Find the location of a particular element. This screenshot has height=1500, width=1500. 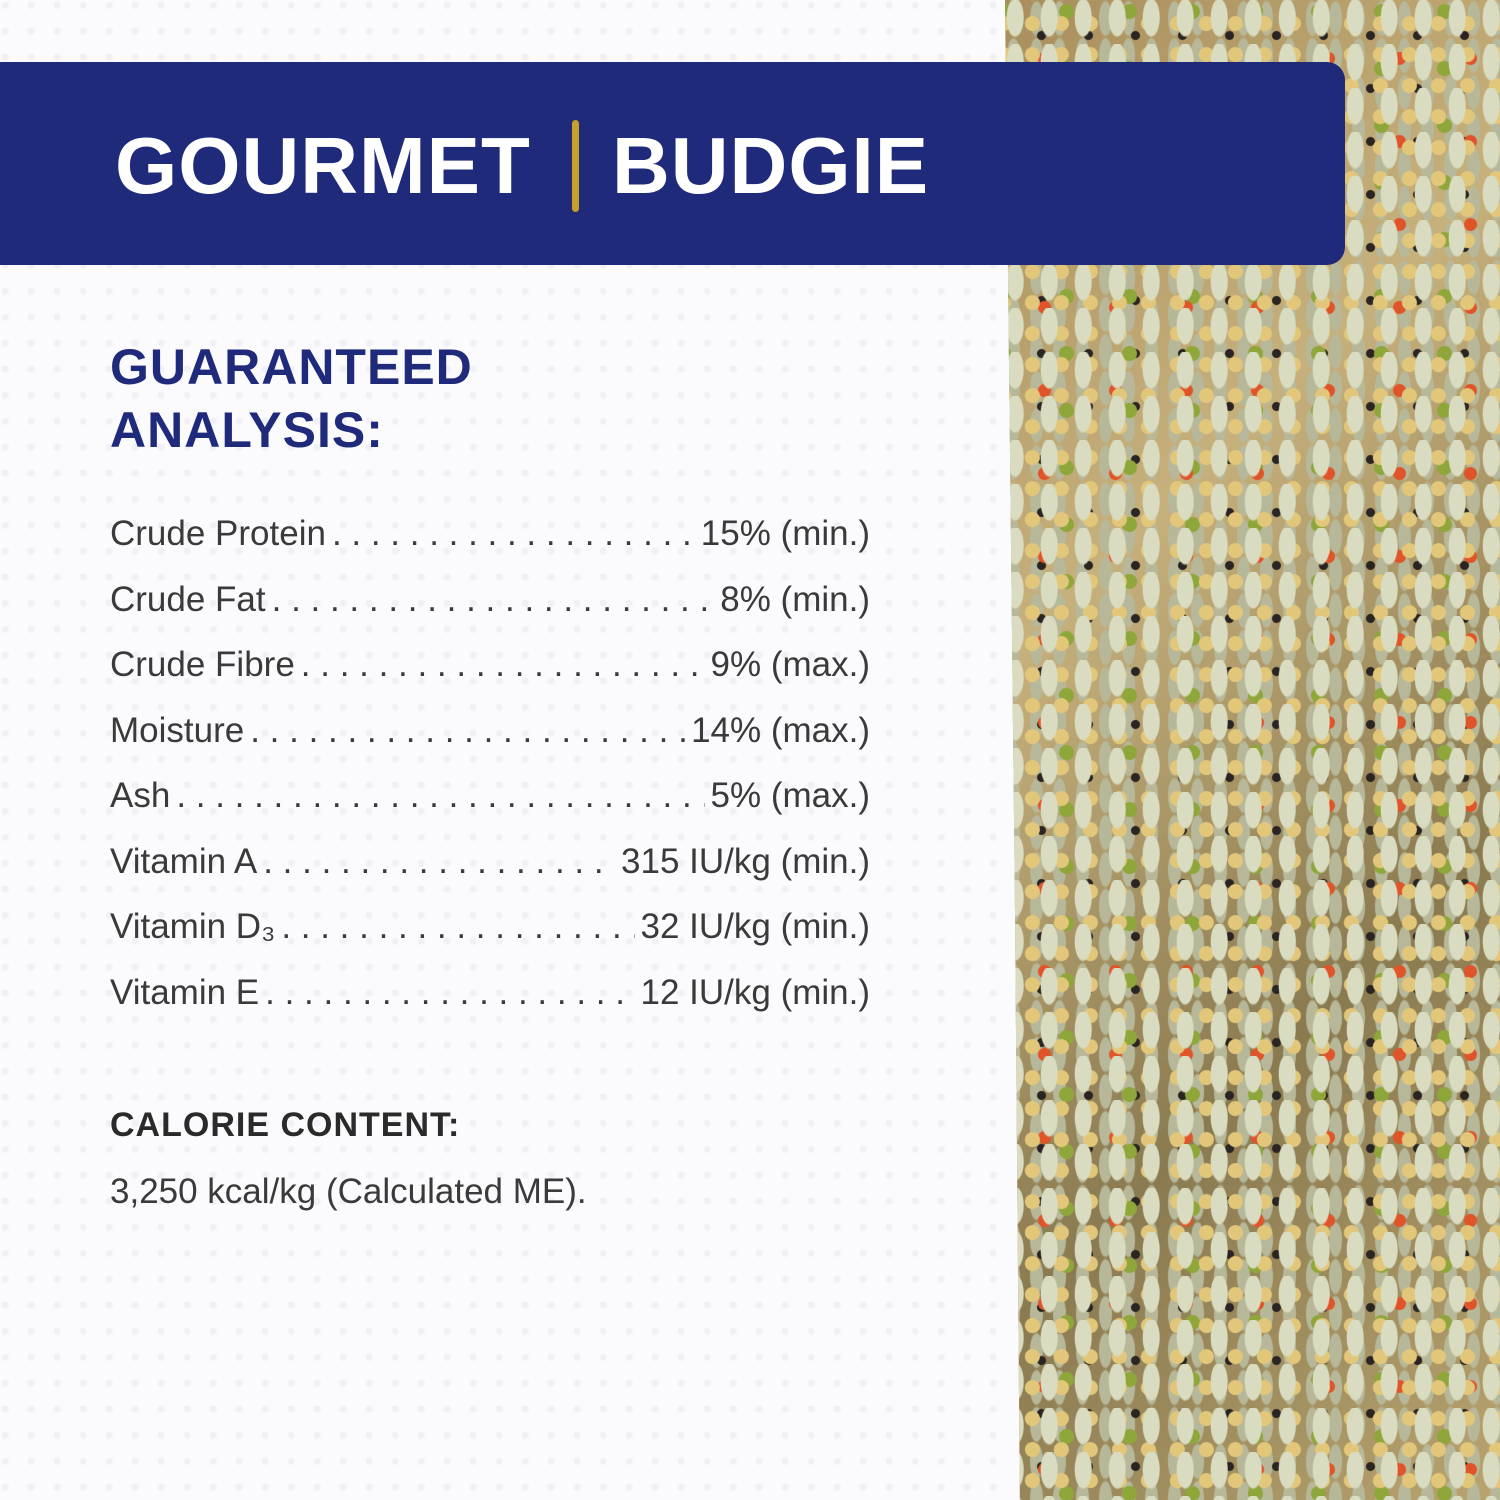

row-value: 315 IU/kg (min.) is located at coordinates (745, 861).